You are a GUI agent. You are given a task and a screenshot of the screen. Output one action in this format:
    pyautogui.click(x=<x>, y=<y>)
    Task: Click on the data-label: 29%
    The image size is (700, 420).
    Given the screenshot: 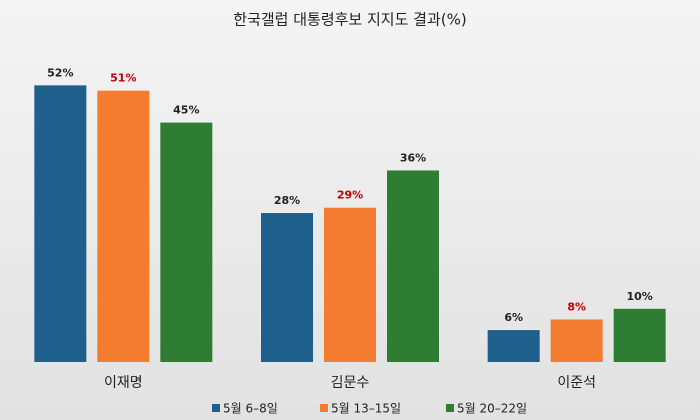 What is the action you would take?
    pyautogui.click(x=350, y=195)
    